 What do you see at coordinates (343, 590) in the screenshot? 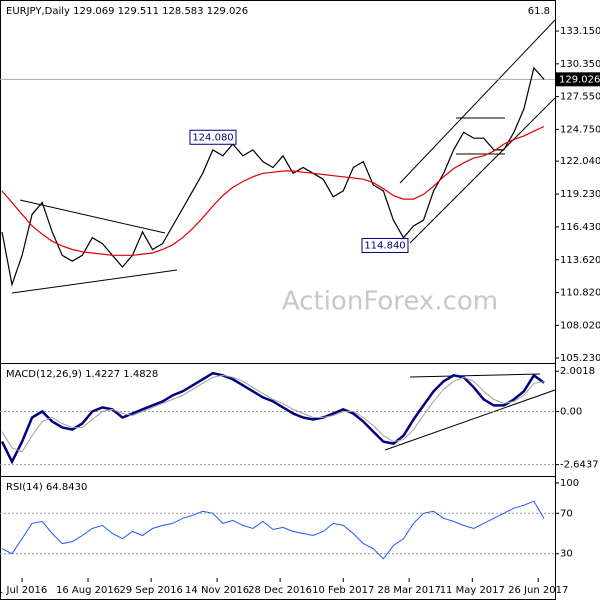
I see `x-tick-label: 10 Feb 2017` at bounding box center [343, 590].